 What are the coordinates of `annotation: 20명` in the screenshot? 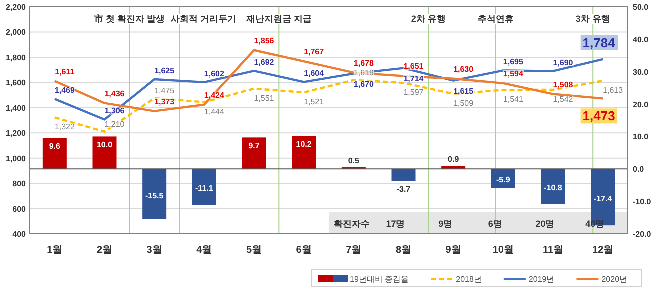 It's located at (545, 224).